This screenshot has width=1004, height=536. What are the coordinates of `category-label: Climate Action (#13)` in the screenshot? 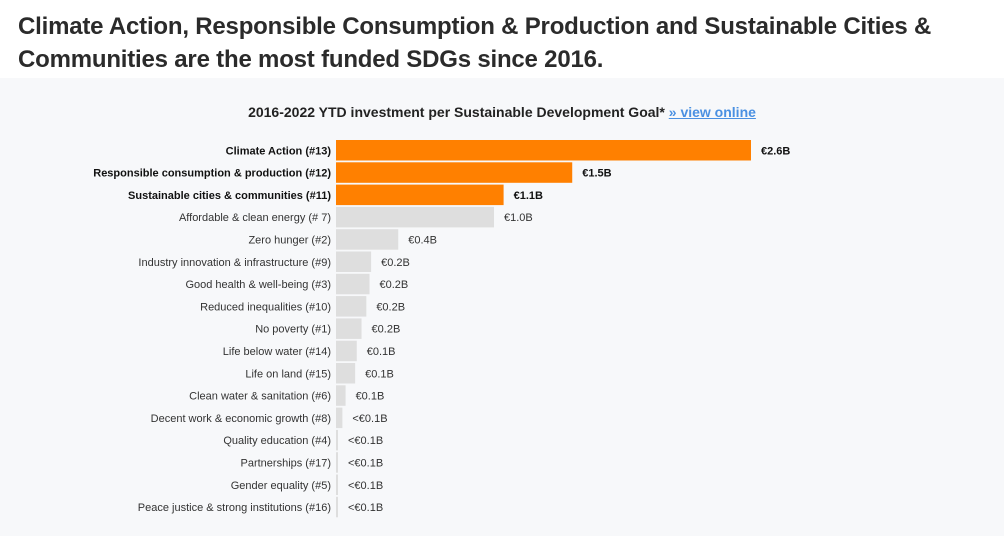 It's located at (279, 151).